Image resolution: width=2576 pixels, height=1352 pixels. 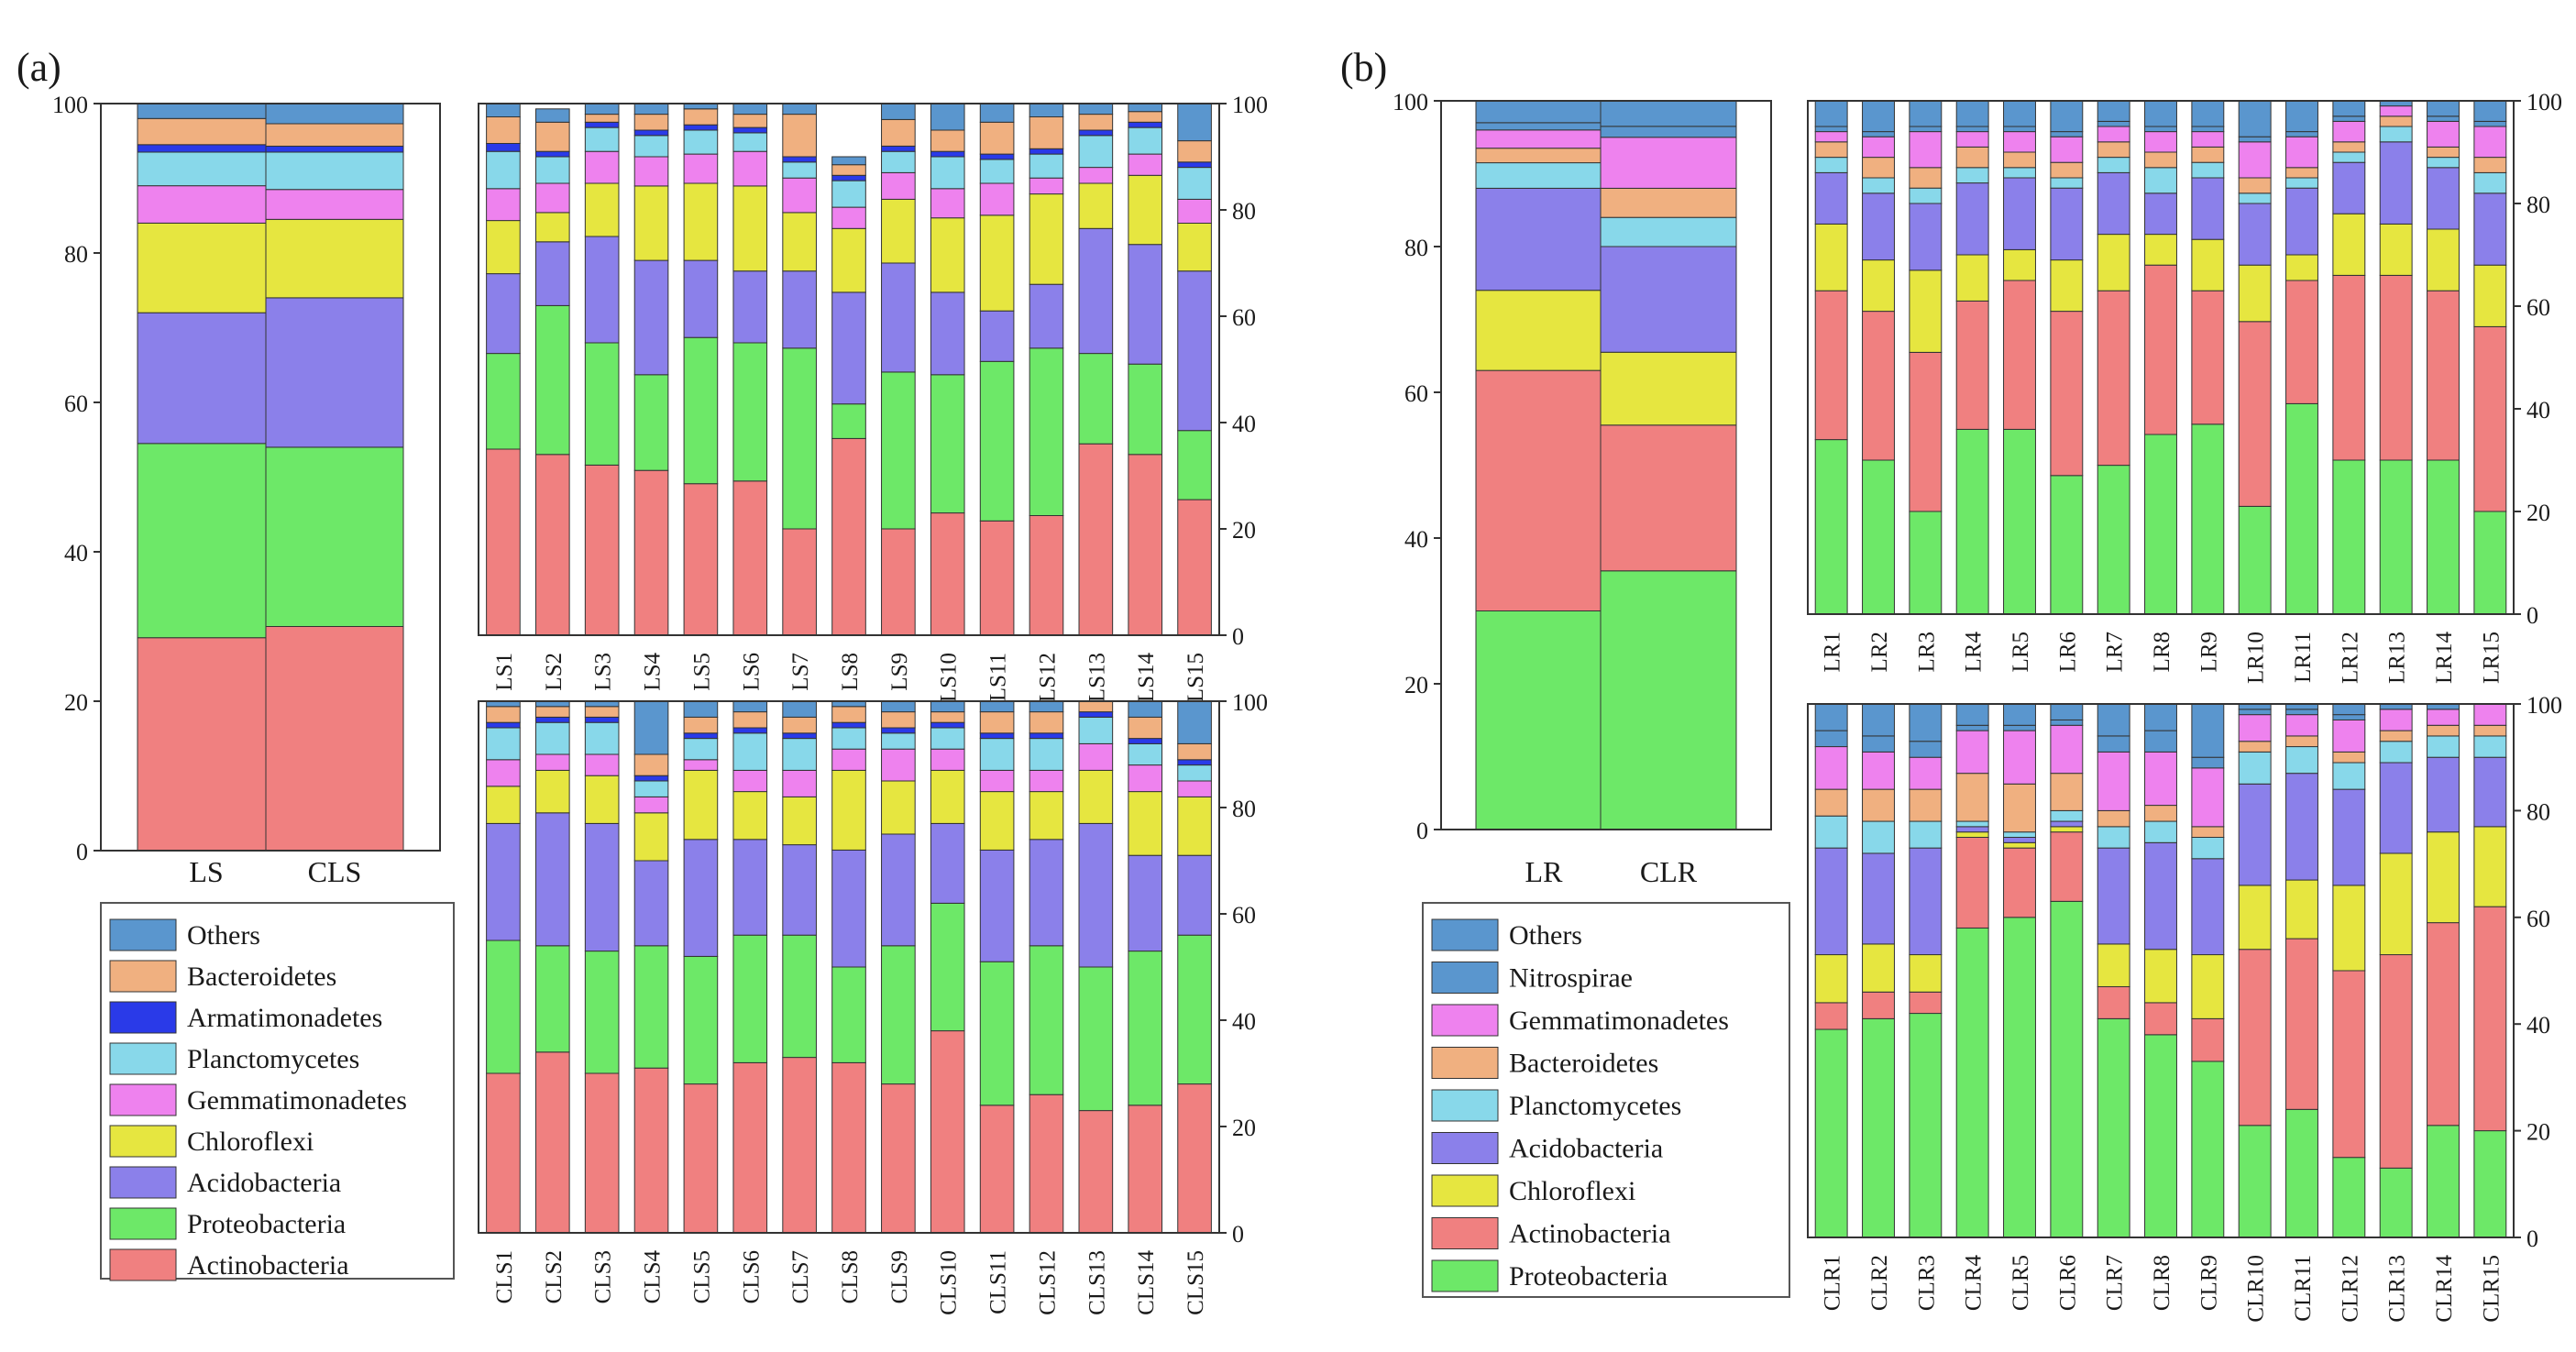 I want to click on bar-segment-lr-others, so click(x=1544, y=112).